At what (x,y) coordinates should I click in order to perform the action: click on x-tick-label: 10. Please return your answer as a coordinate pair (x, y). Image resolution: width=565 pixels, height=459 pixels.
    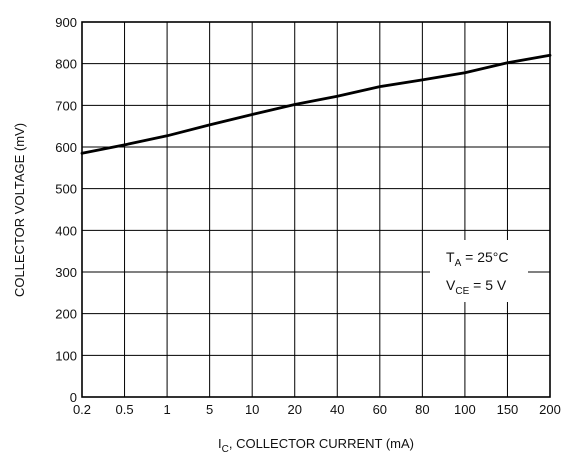
    Looking at the image, I should click on (252, 409).